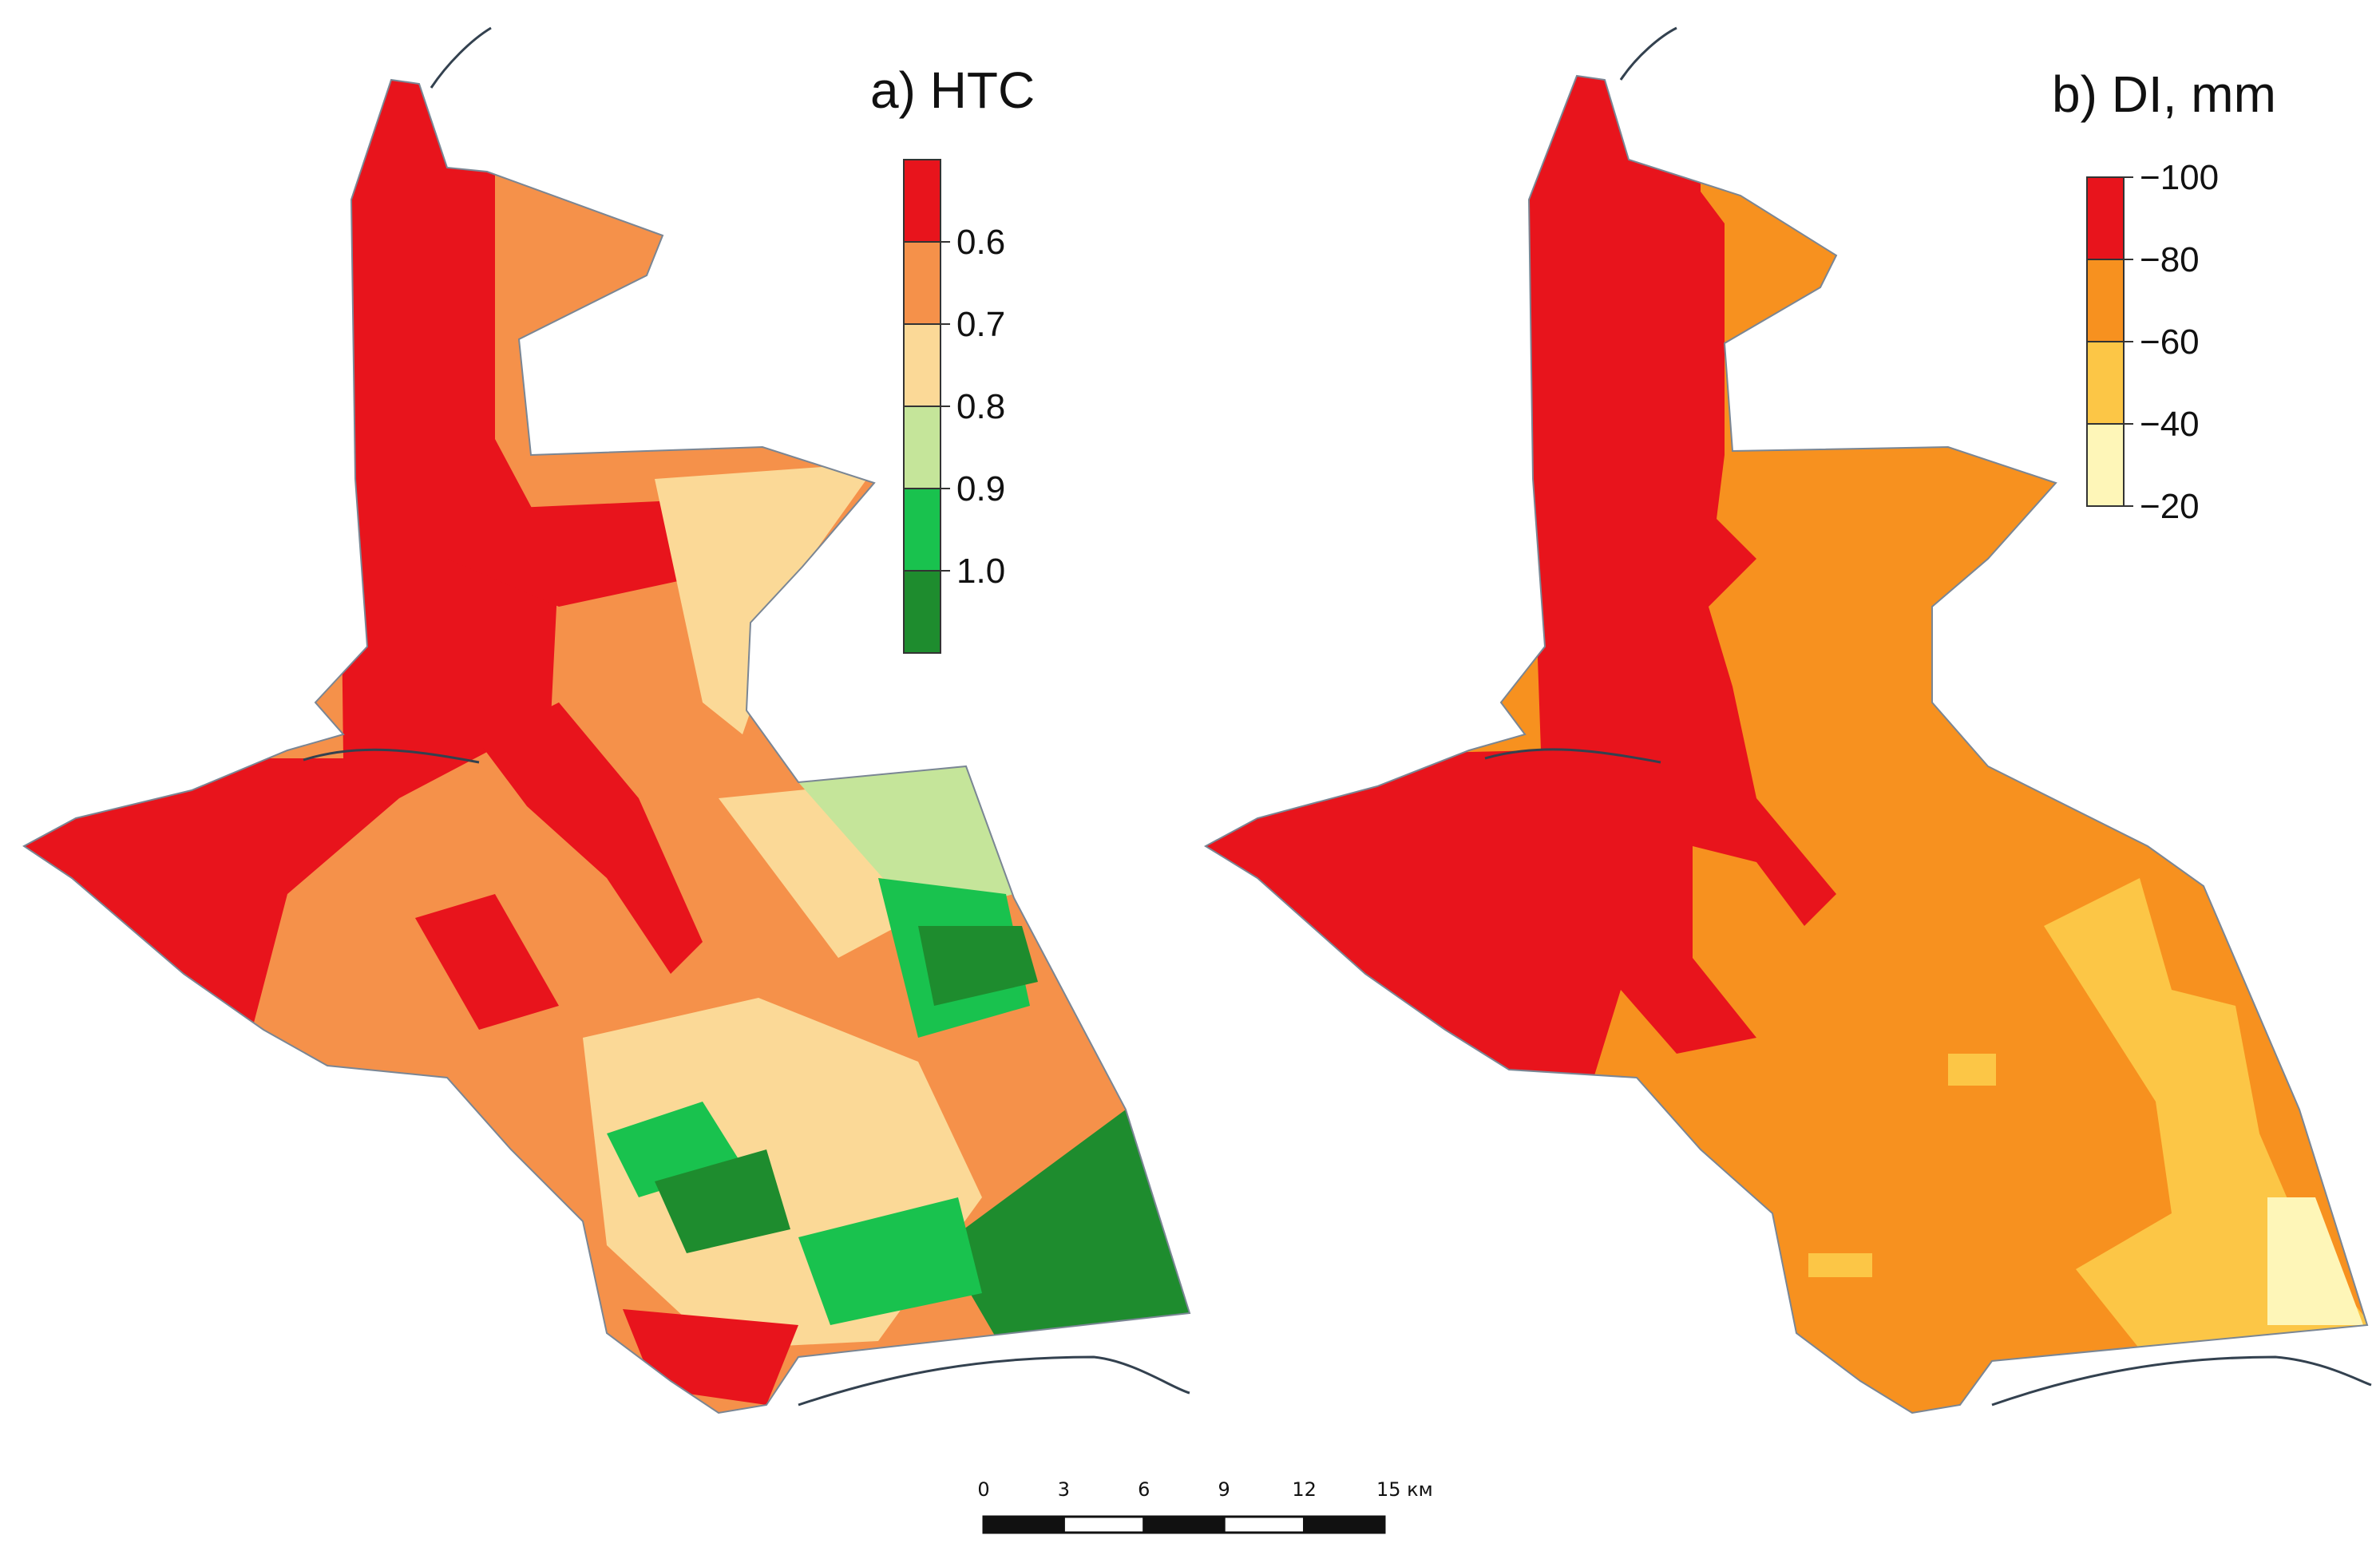  I want to click on panel-b-title: b) DI, mm, so click(2164, 94).